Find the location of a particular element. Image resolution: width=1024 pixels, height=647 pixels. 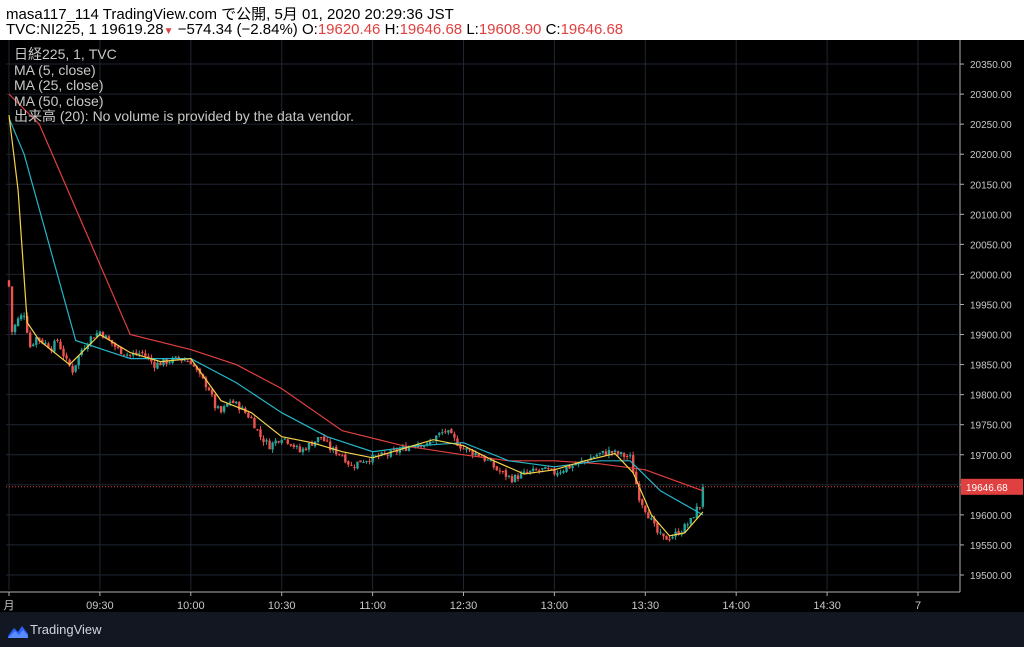

tradingview-logo-icon is located at coordinates (18, 631).